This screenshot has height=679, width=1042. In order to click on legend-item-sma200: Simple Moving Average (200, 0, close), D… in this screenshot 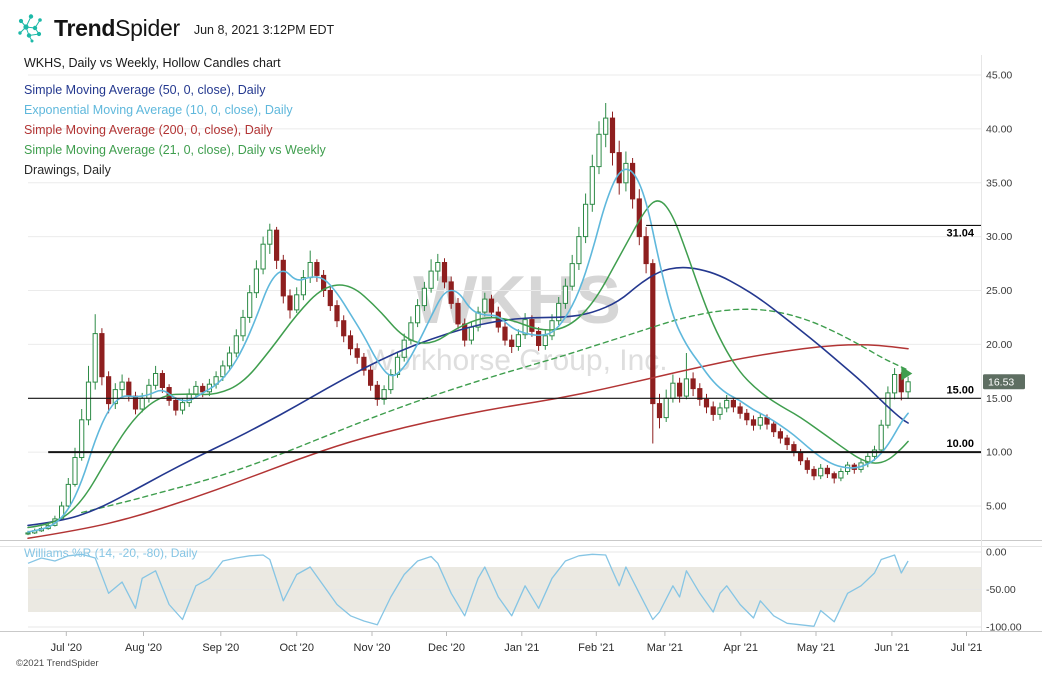, I will do `click(148, 130)`.